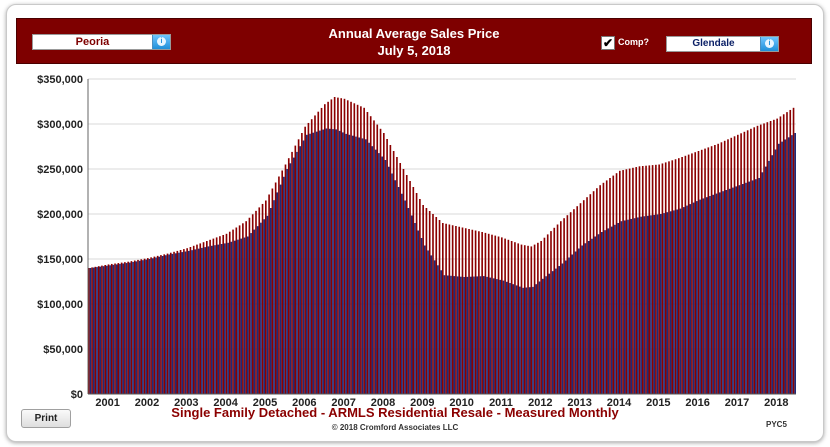 The image size is (830, 447). What do you see at coordinates (608, 43) in the screenshot?
I see `comp-checkbox: ✔` at bounding box center [608, 43].